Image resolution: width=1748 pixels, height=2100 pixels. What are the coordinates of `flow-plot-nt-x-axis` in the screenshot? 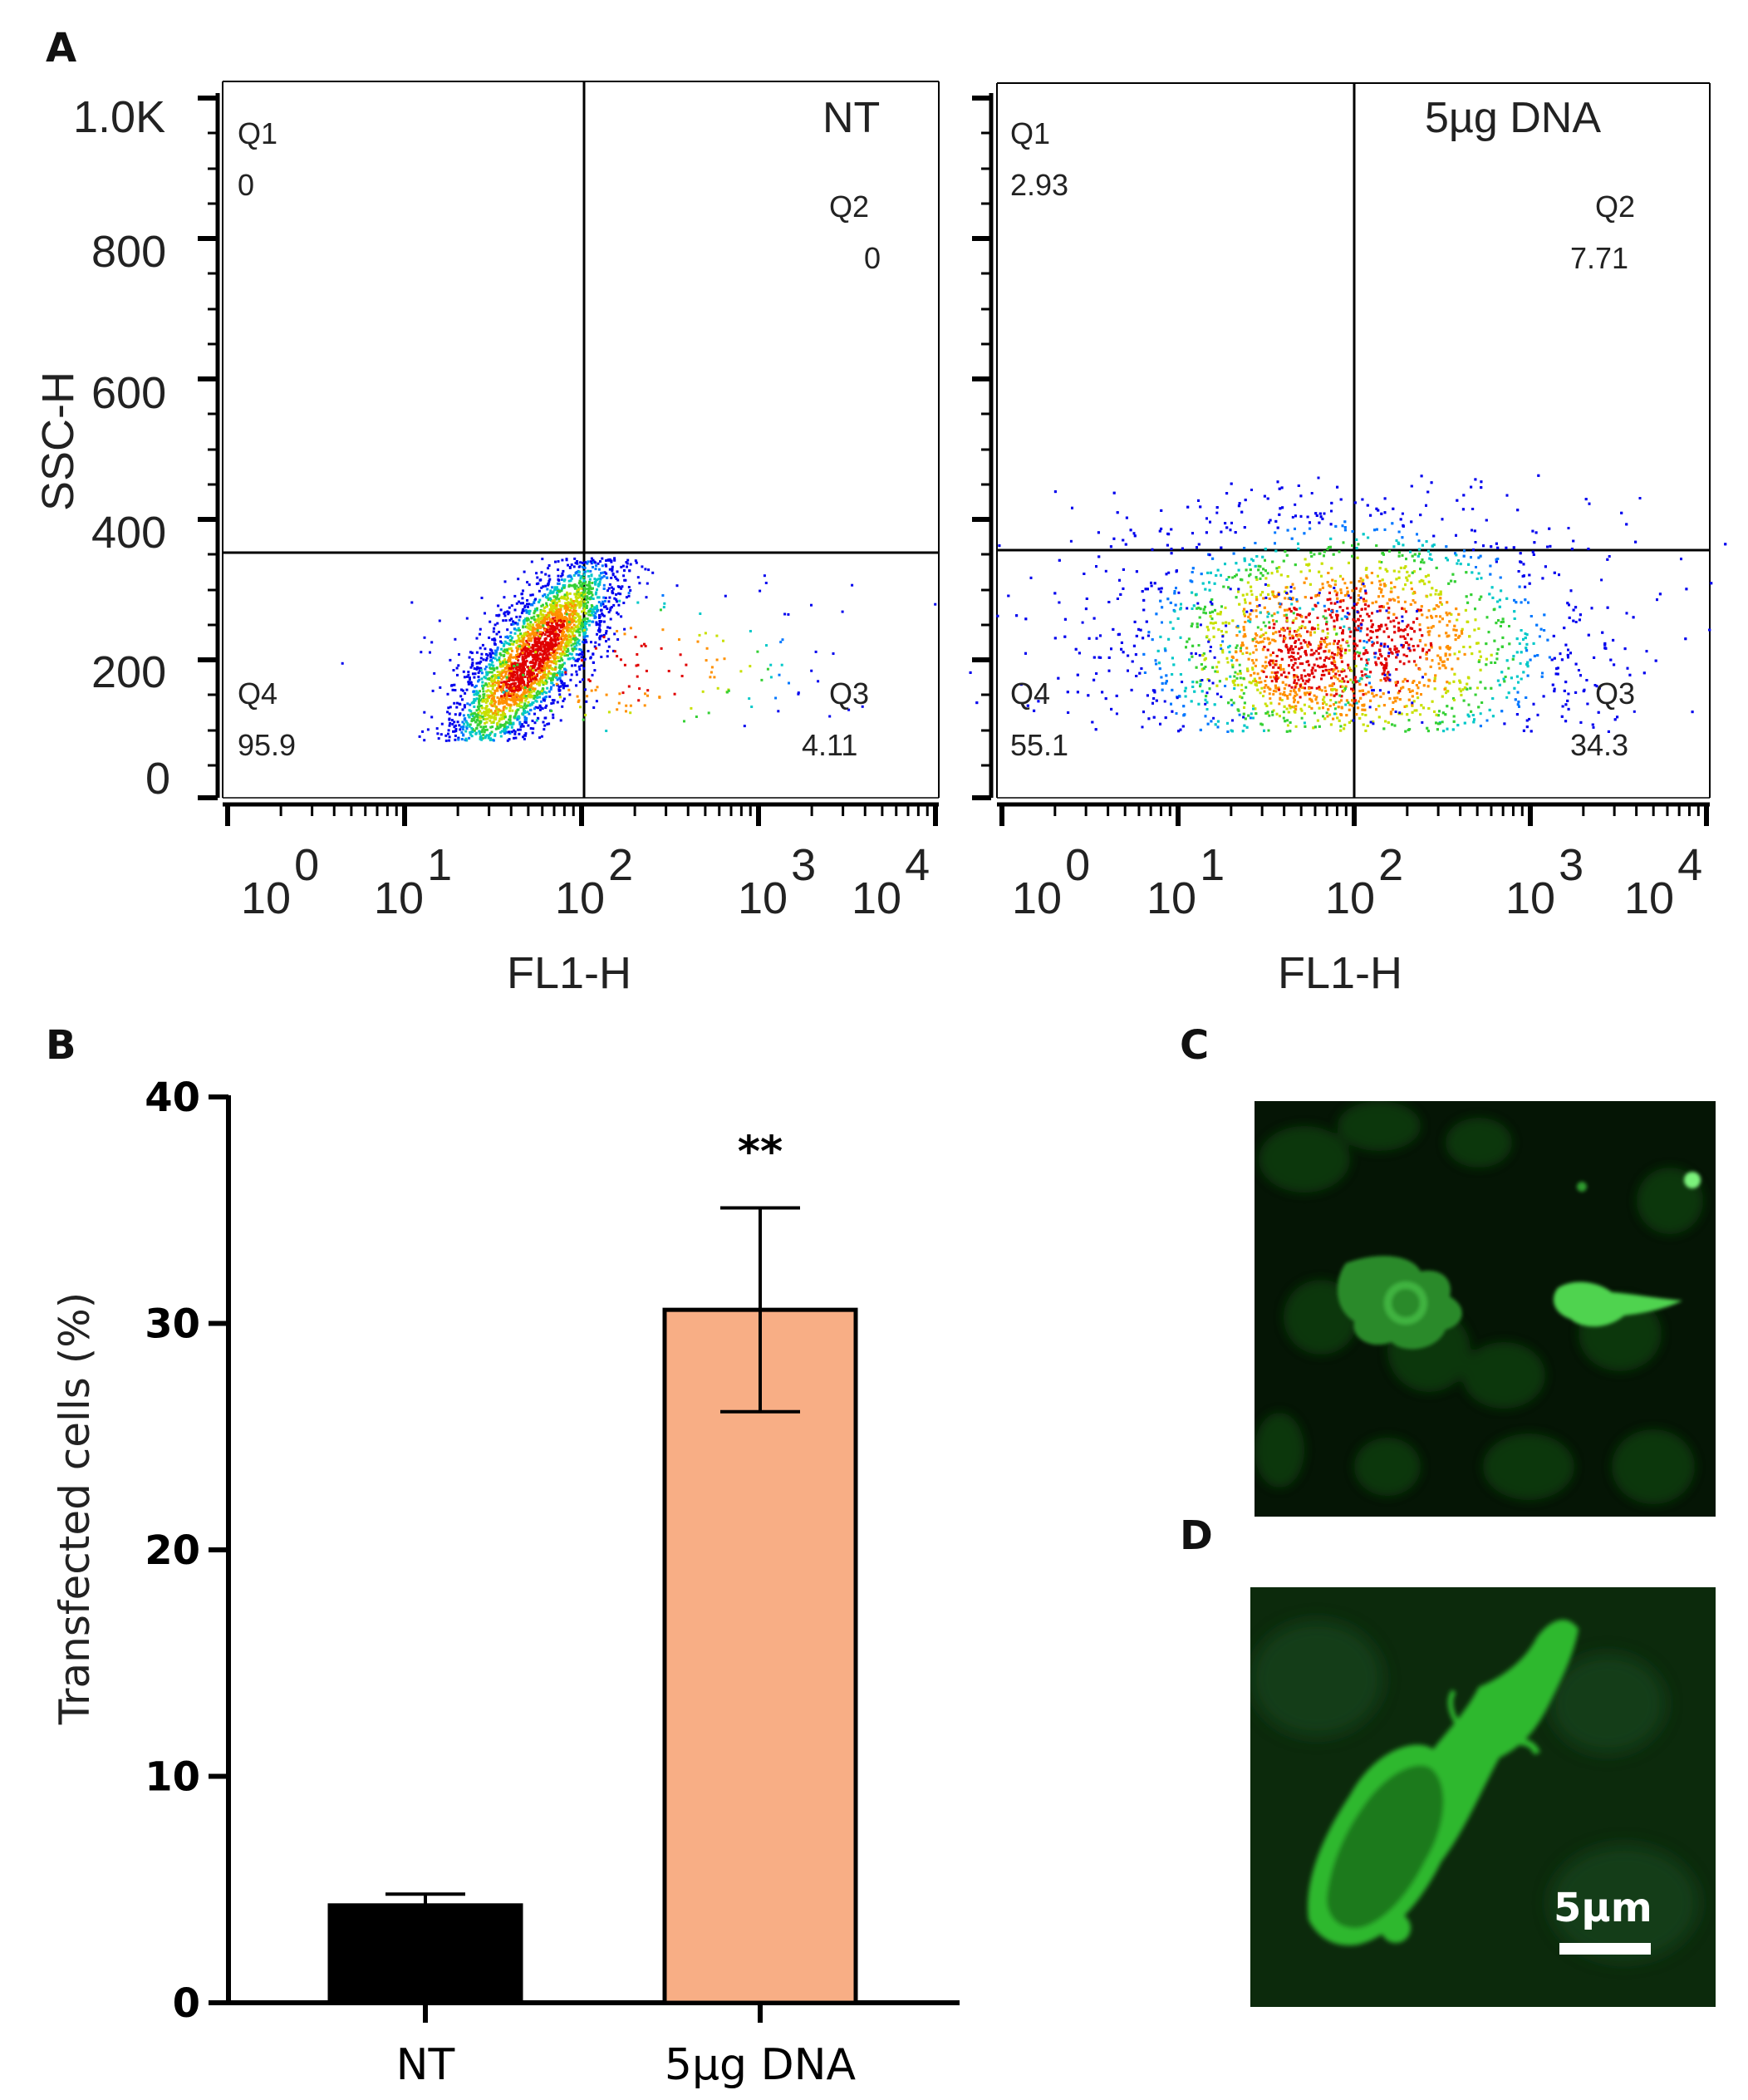 It's located at (581, 814).